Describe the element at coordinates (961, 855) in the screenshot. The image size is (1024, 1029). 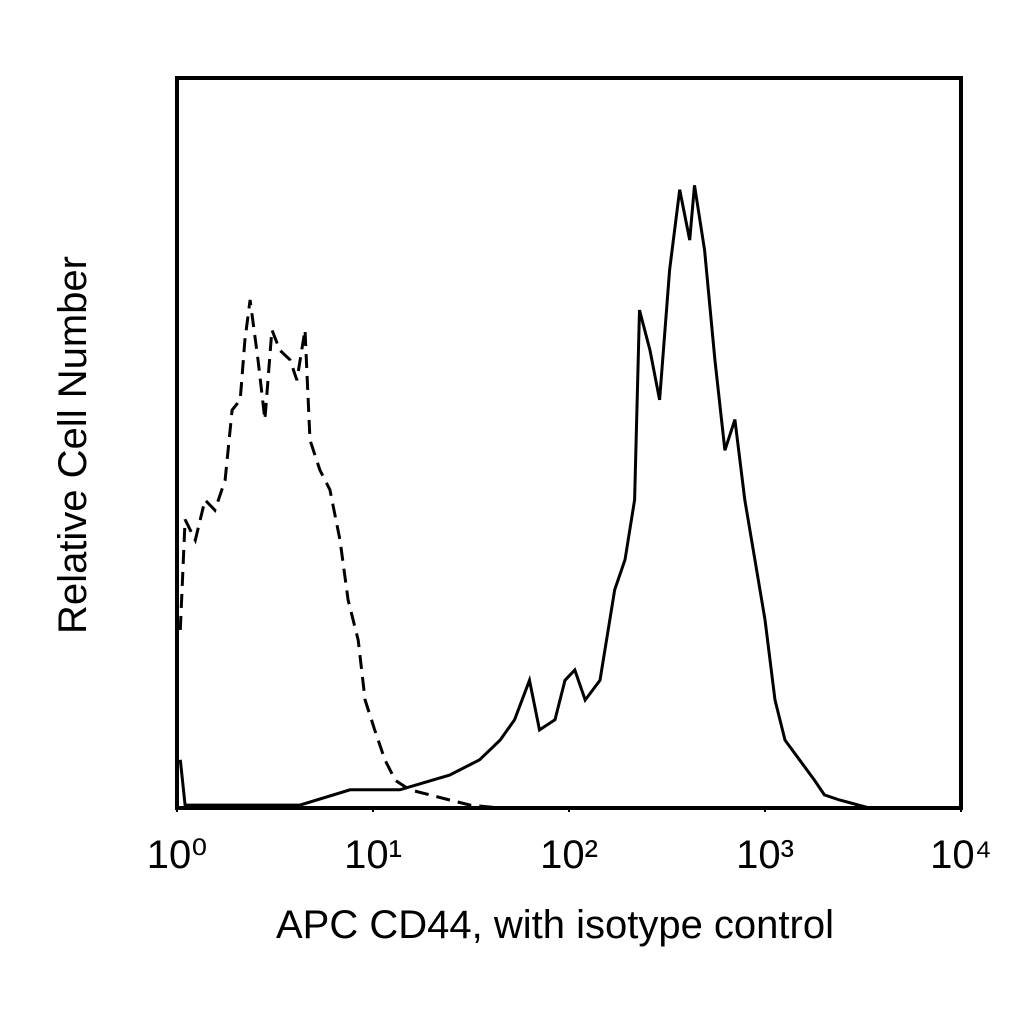
I see `x-tick-label: 10⁴` at that location.